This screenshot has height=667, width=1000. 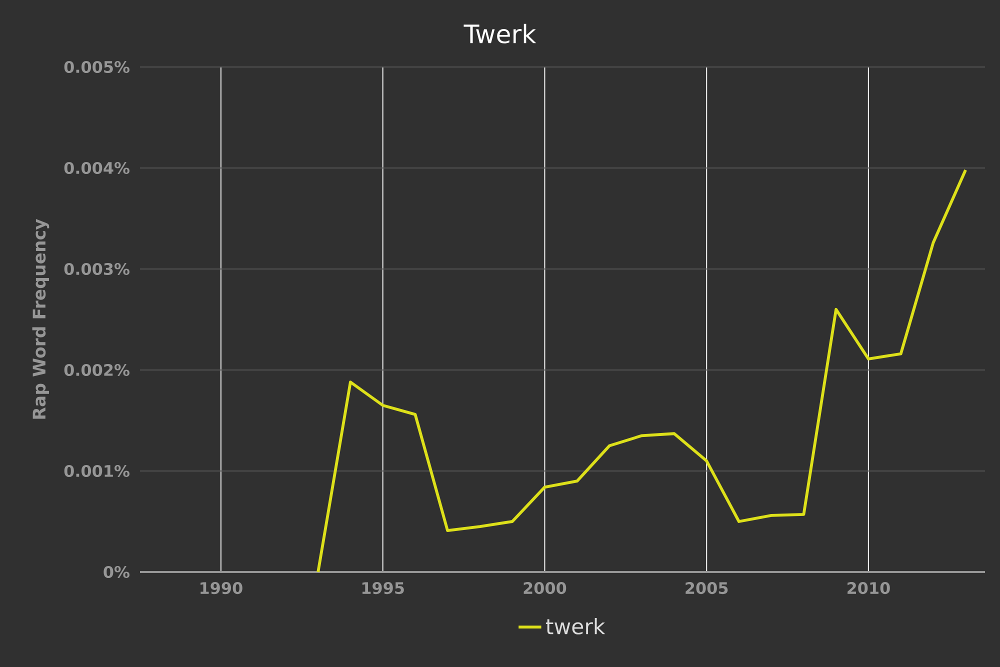 What do you see at coordinates (41, 319) in the screenshot?
I see `y-axis-title: Rap Word Frequency` at bounding box center [41, 319].